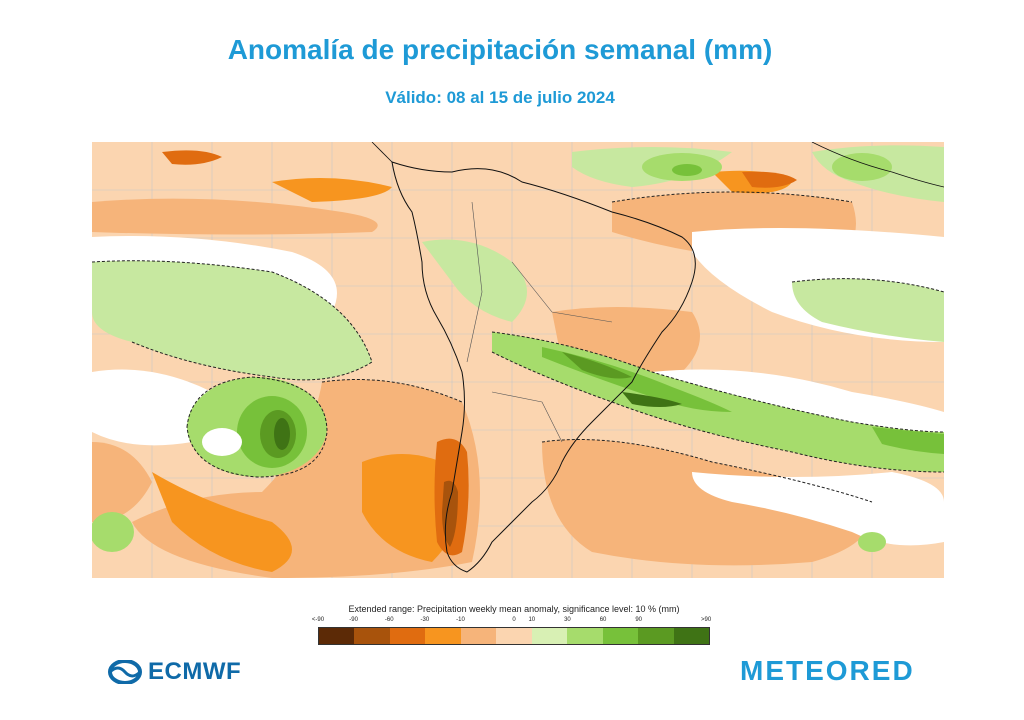 The height and width of the screenshot is (720, 1024). What do you see at coordinates (718, 402) in the screenshot?
I see `wet-band` at bounding box center [718, 402].